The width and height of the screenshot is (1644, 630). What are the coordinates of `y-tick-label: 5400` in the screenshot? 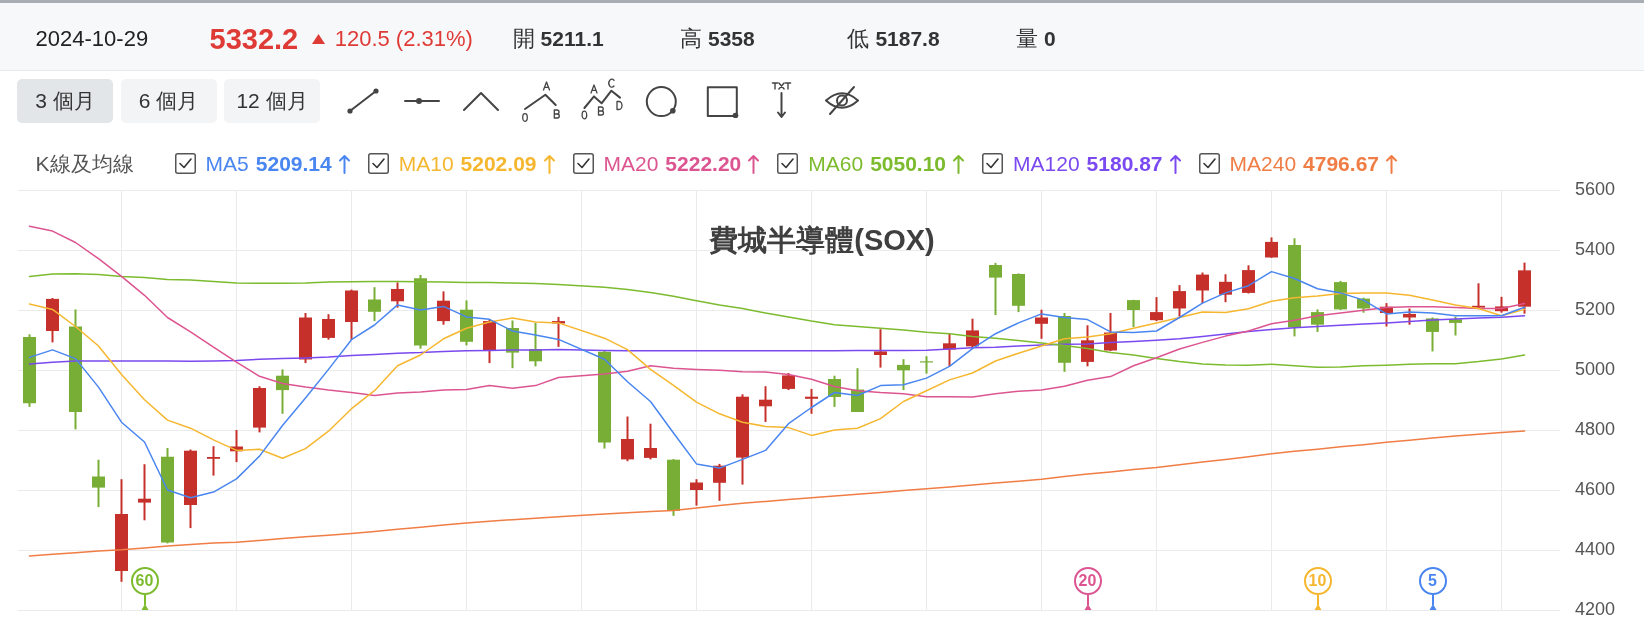 It's located at (1595, 248).